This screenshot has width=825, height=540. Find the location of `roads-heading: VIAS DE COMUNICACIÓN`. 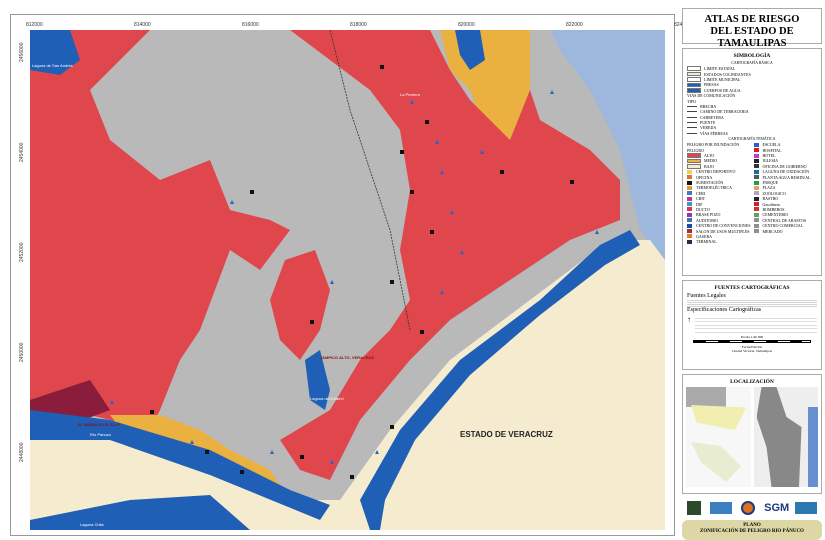

roads-heading: VIAS DE COMUNICACIÓN is located at coordinates (711, 96).